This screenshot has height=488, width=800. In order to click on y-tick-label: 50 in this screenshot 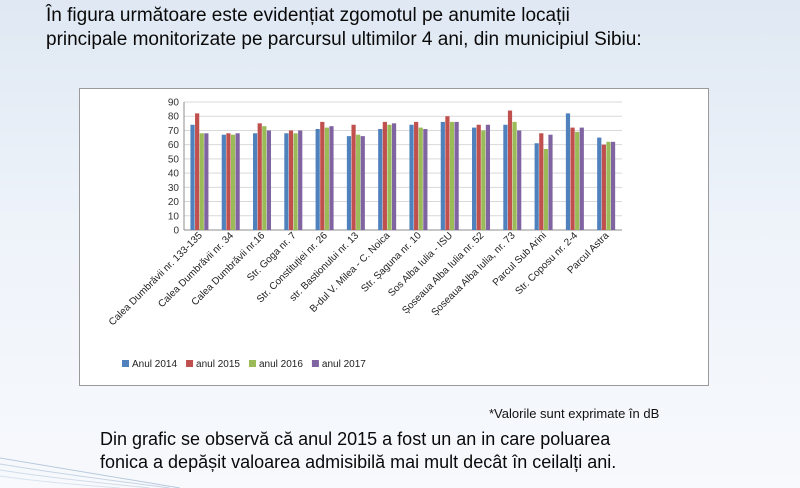, I will do `click(174, 159)`.